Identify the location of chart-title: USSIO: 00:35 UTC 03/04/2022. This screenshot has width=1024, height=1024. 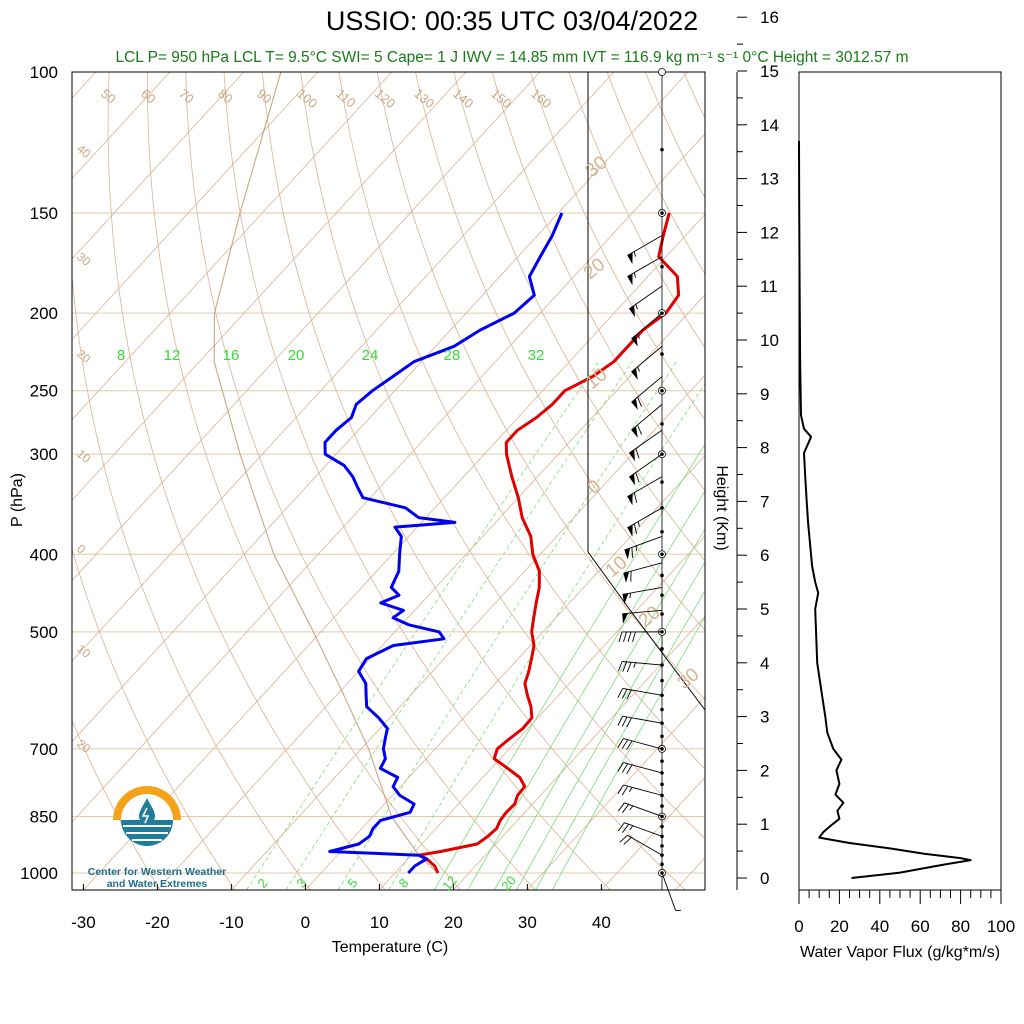
(512, 21).